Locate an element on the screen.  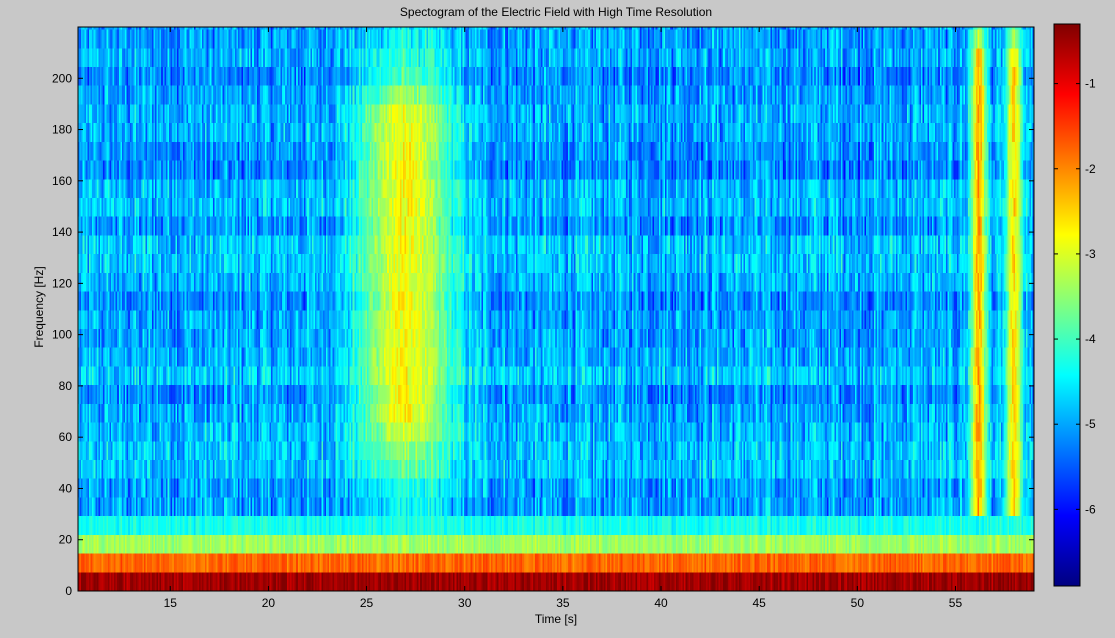
y-tick-label: 100 is located at coordinates (62, 335).